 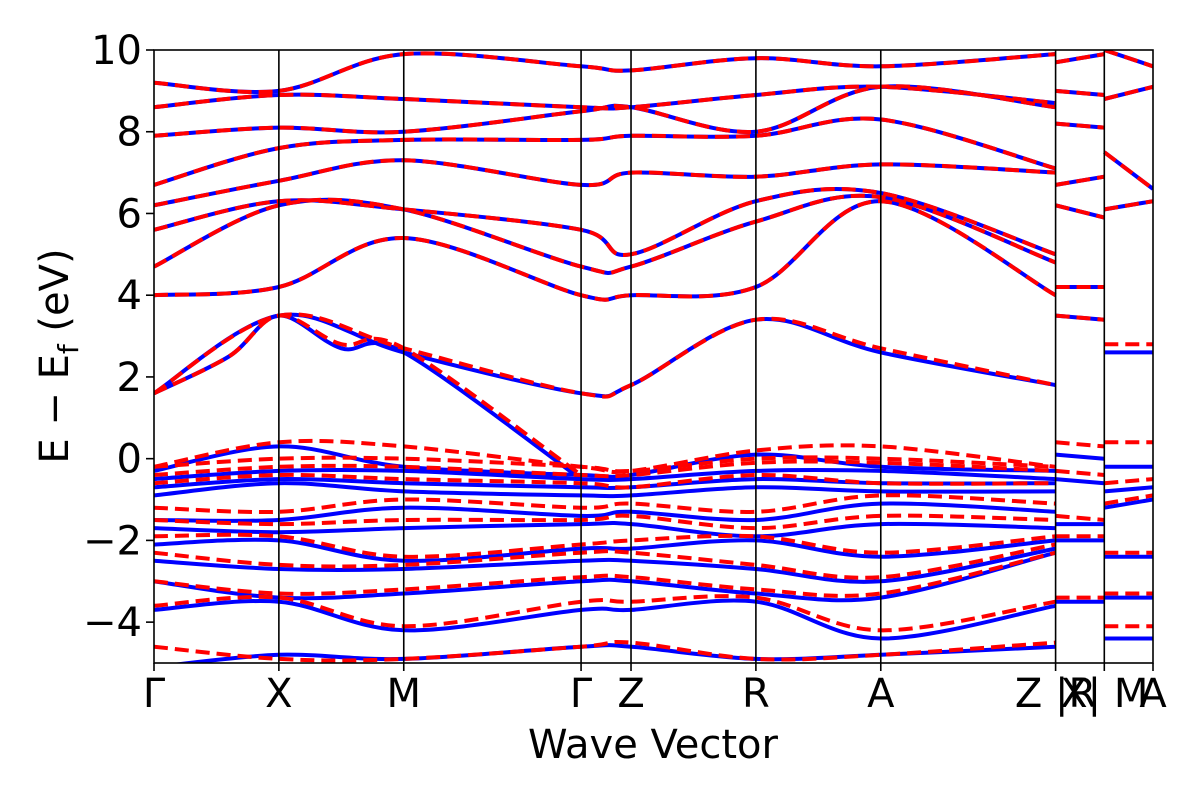 What do you see at coordinates (112, 541) in the screenshot?
I see `y-tick-label: −2` at bounding box center [112, 541].